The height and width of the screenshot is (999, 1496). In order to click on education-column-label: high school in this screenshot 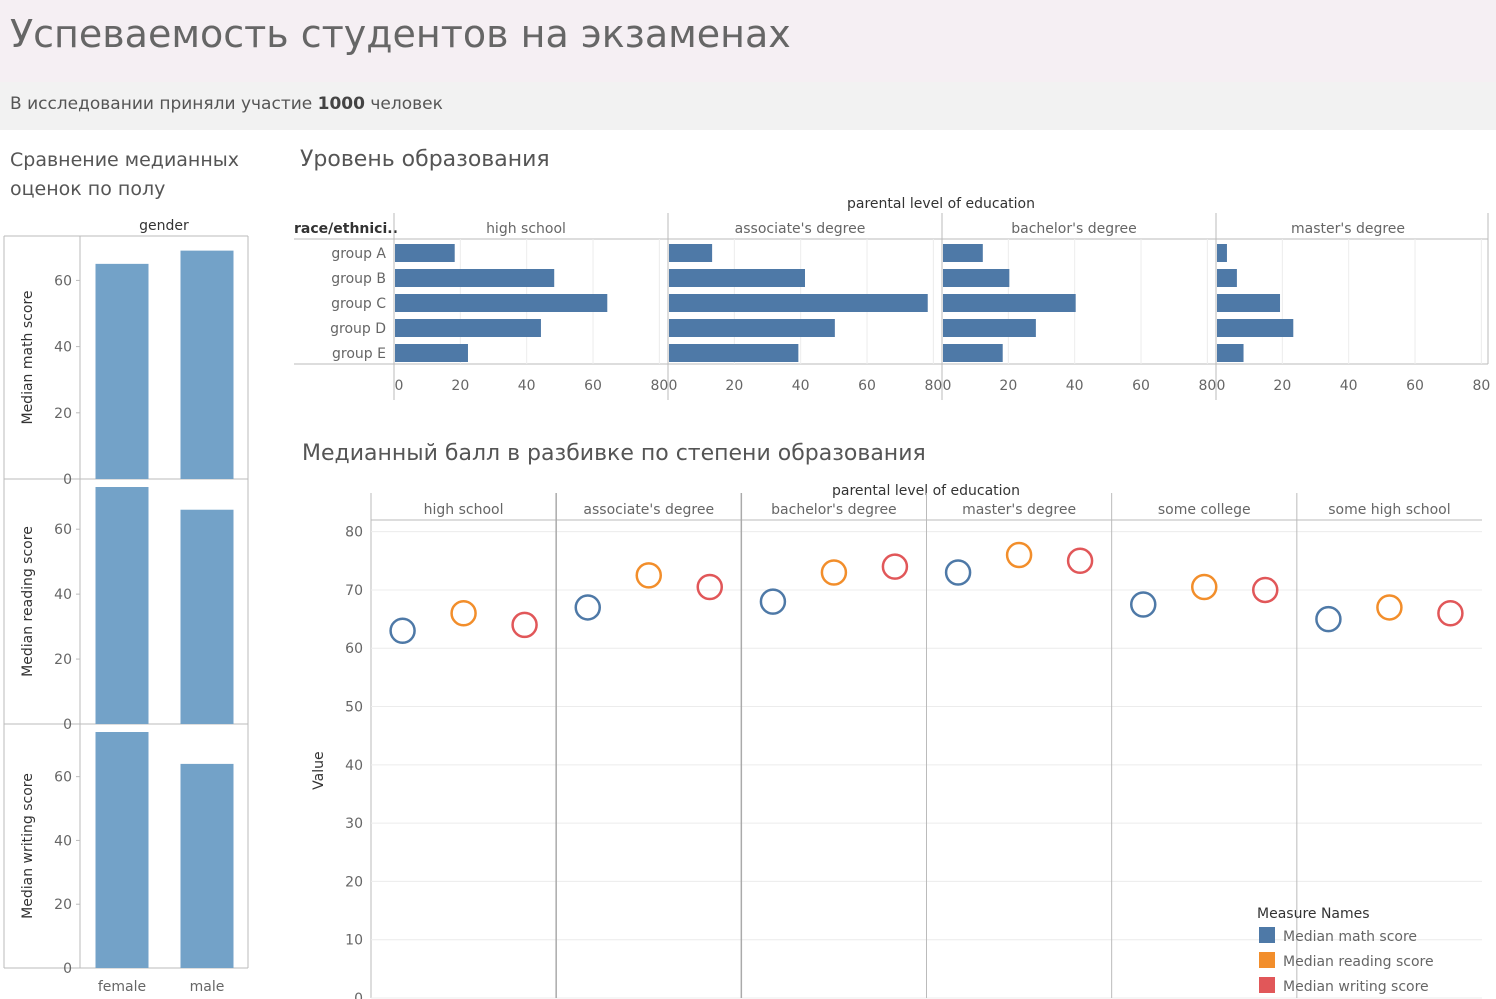, I will do `click(526, 229)`.